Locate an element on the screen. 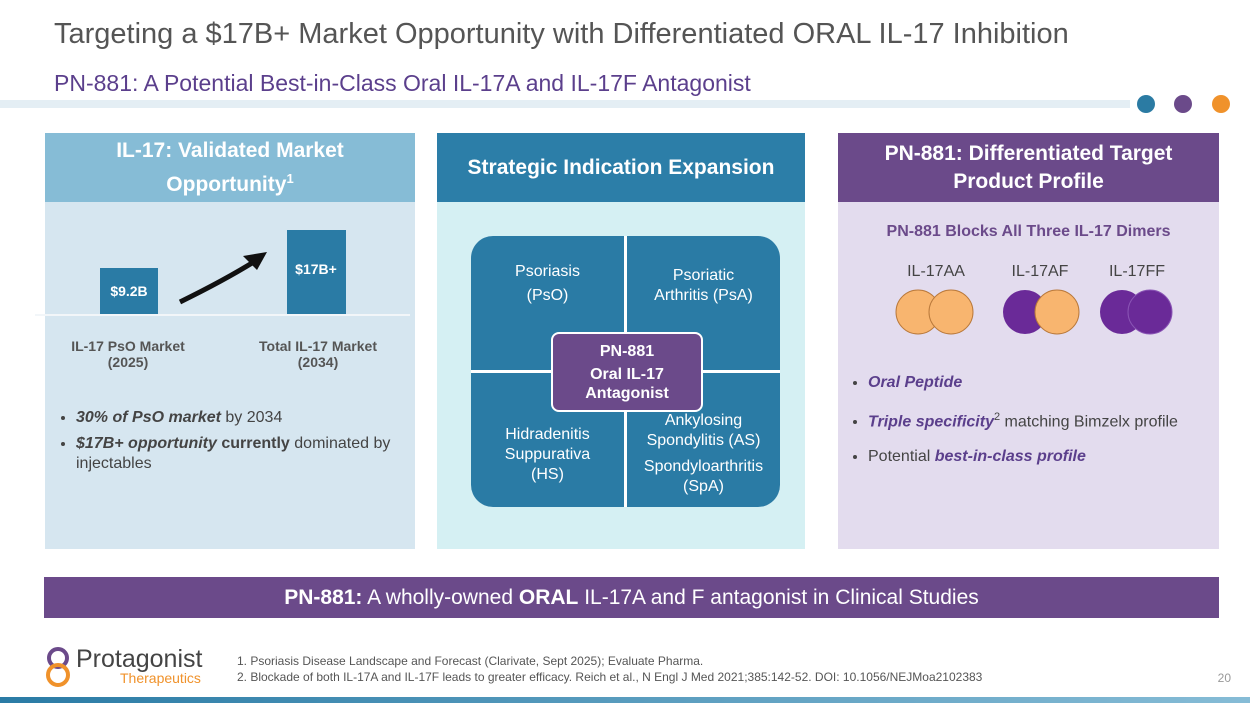  quadrant: Hidradenitis Suppurativa (HS) is located at coordinates (547, 440).